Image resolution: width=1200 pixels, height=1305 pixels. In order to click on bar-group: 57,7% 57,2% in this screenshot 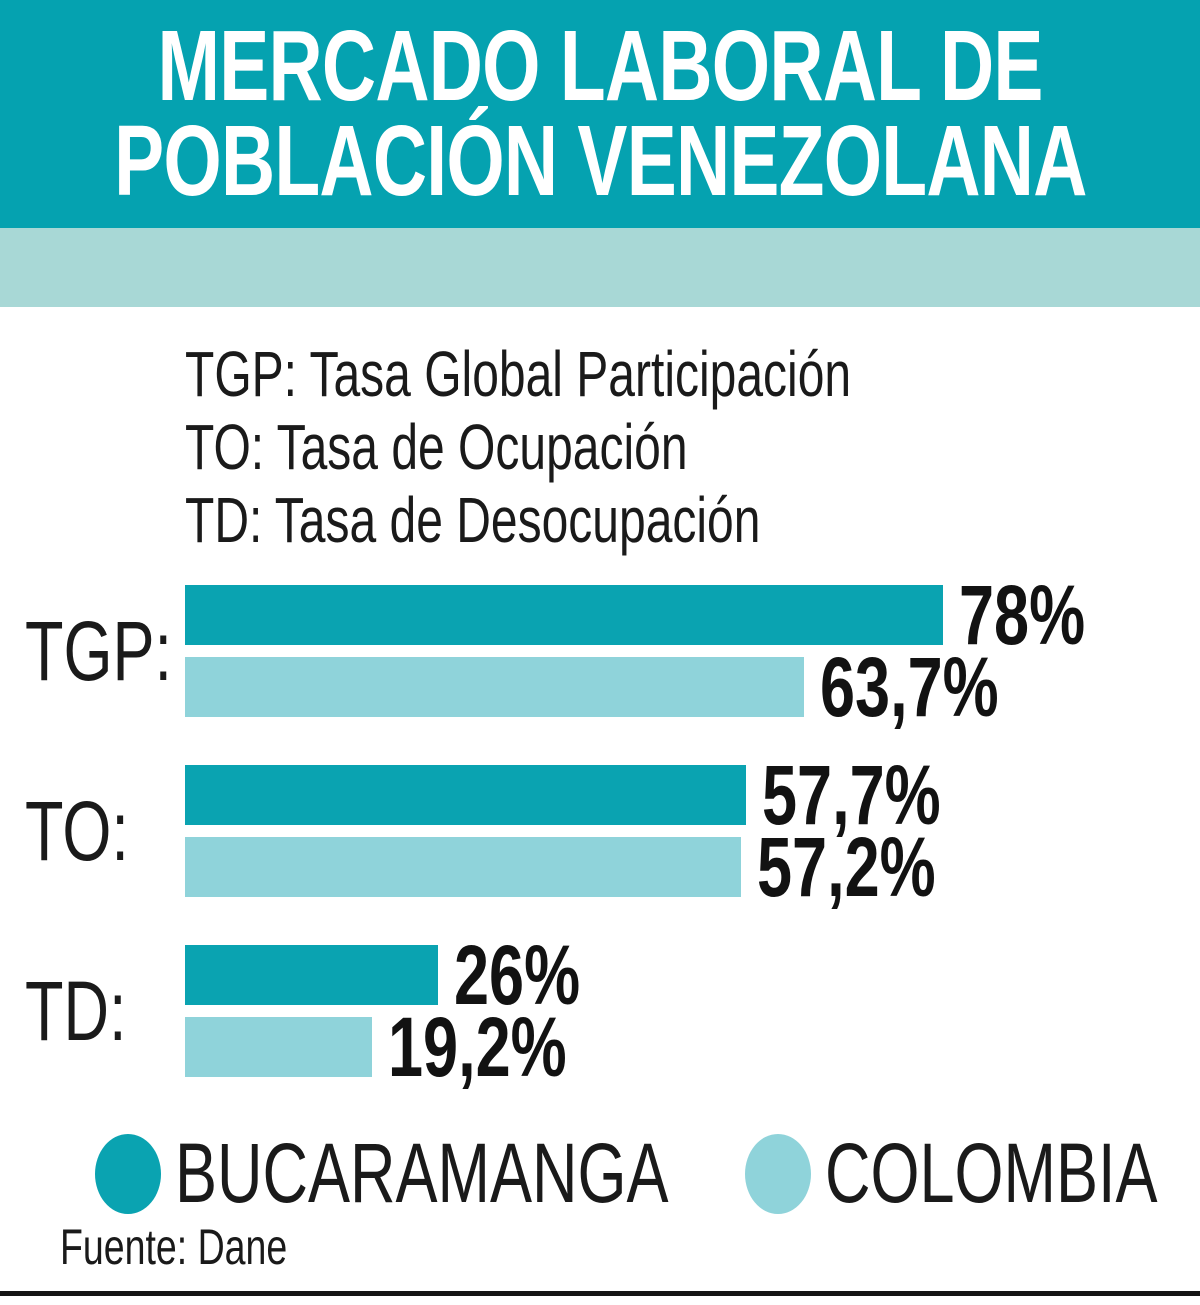, I will do `click(692, 831)`.